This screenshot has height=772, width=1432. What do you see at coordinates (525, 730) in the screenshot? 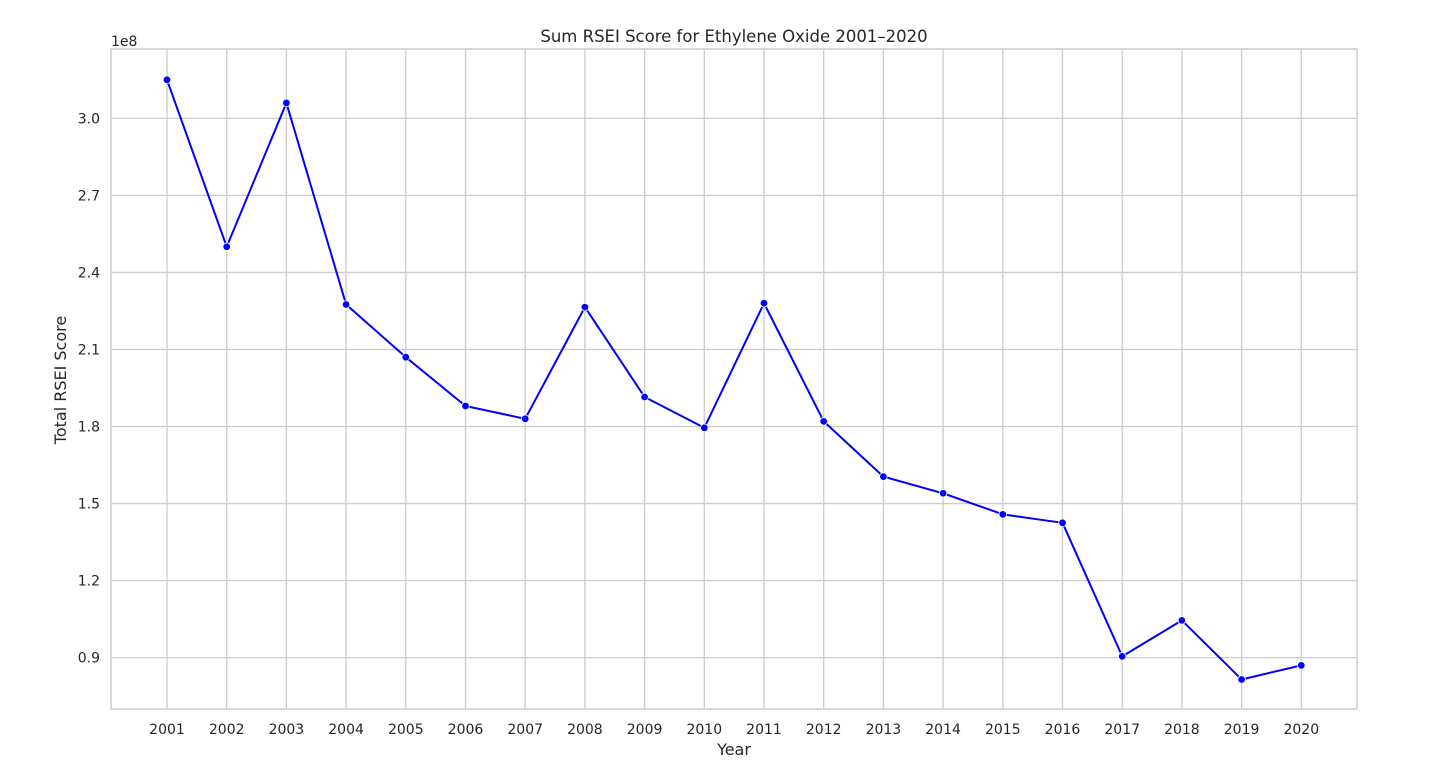
I see `x-tick-label: 2007` at bounding box center [525, 730].